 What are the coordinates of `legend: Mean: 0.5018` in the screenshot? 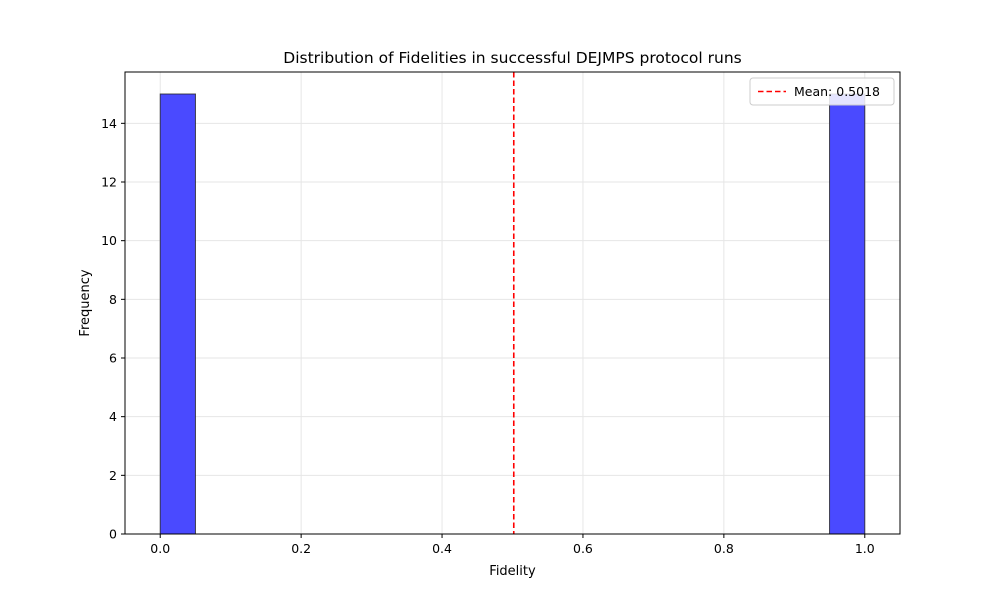 It's located at (822, 91).